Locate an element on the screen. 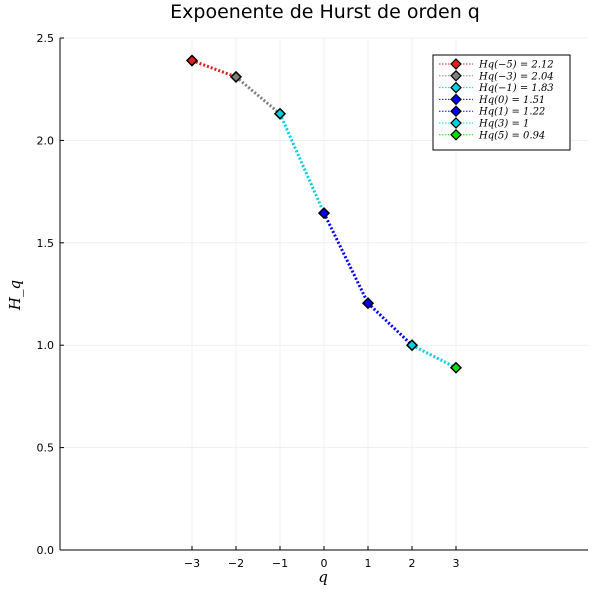 This screenshot has height=600, width=600. x-tick-label: 0 is located at coordinates (324, 563).